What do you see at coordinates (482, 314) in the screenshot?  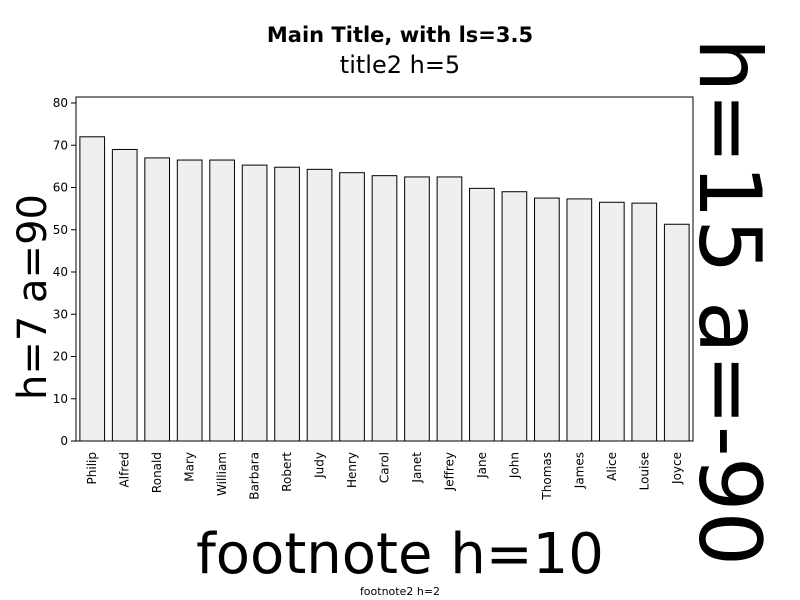 I see `bar-jane` at bounding box center [482, 314].